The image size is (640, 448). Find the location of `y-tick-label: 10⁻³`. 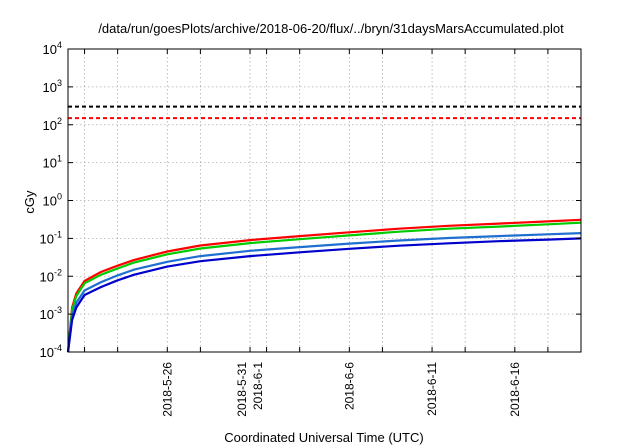

y-tick-label: 10⁻³ is located at coordinates (51, 313).